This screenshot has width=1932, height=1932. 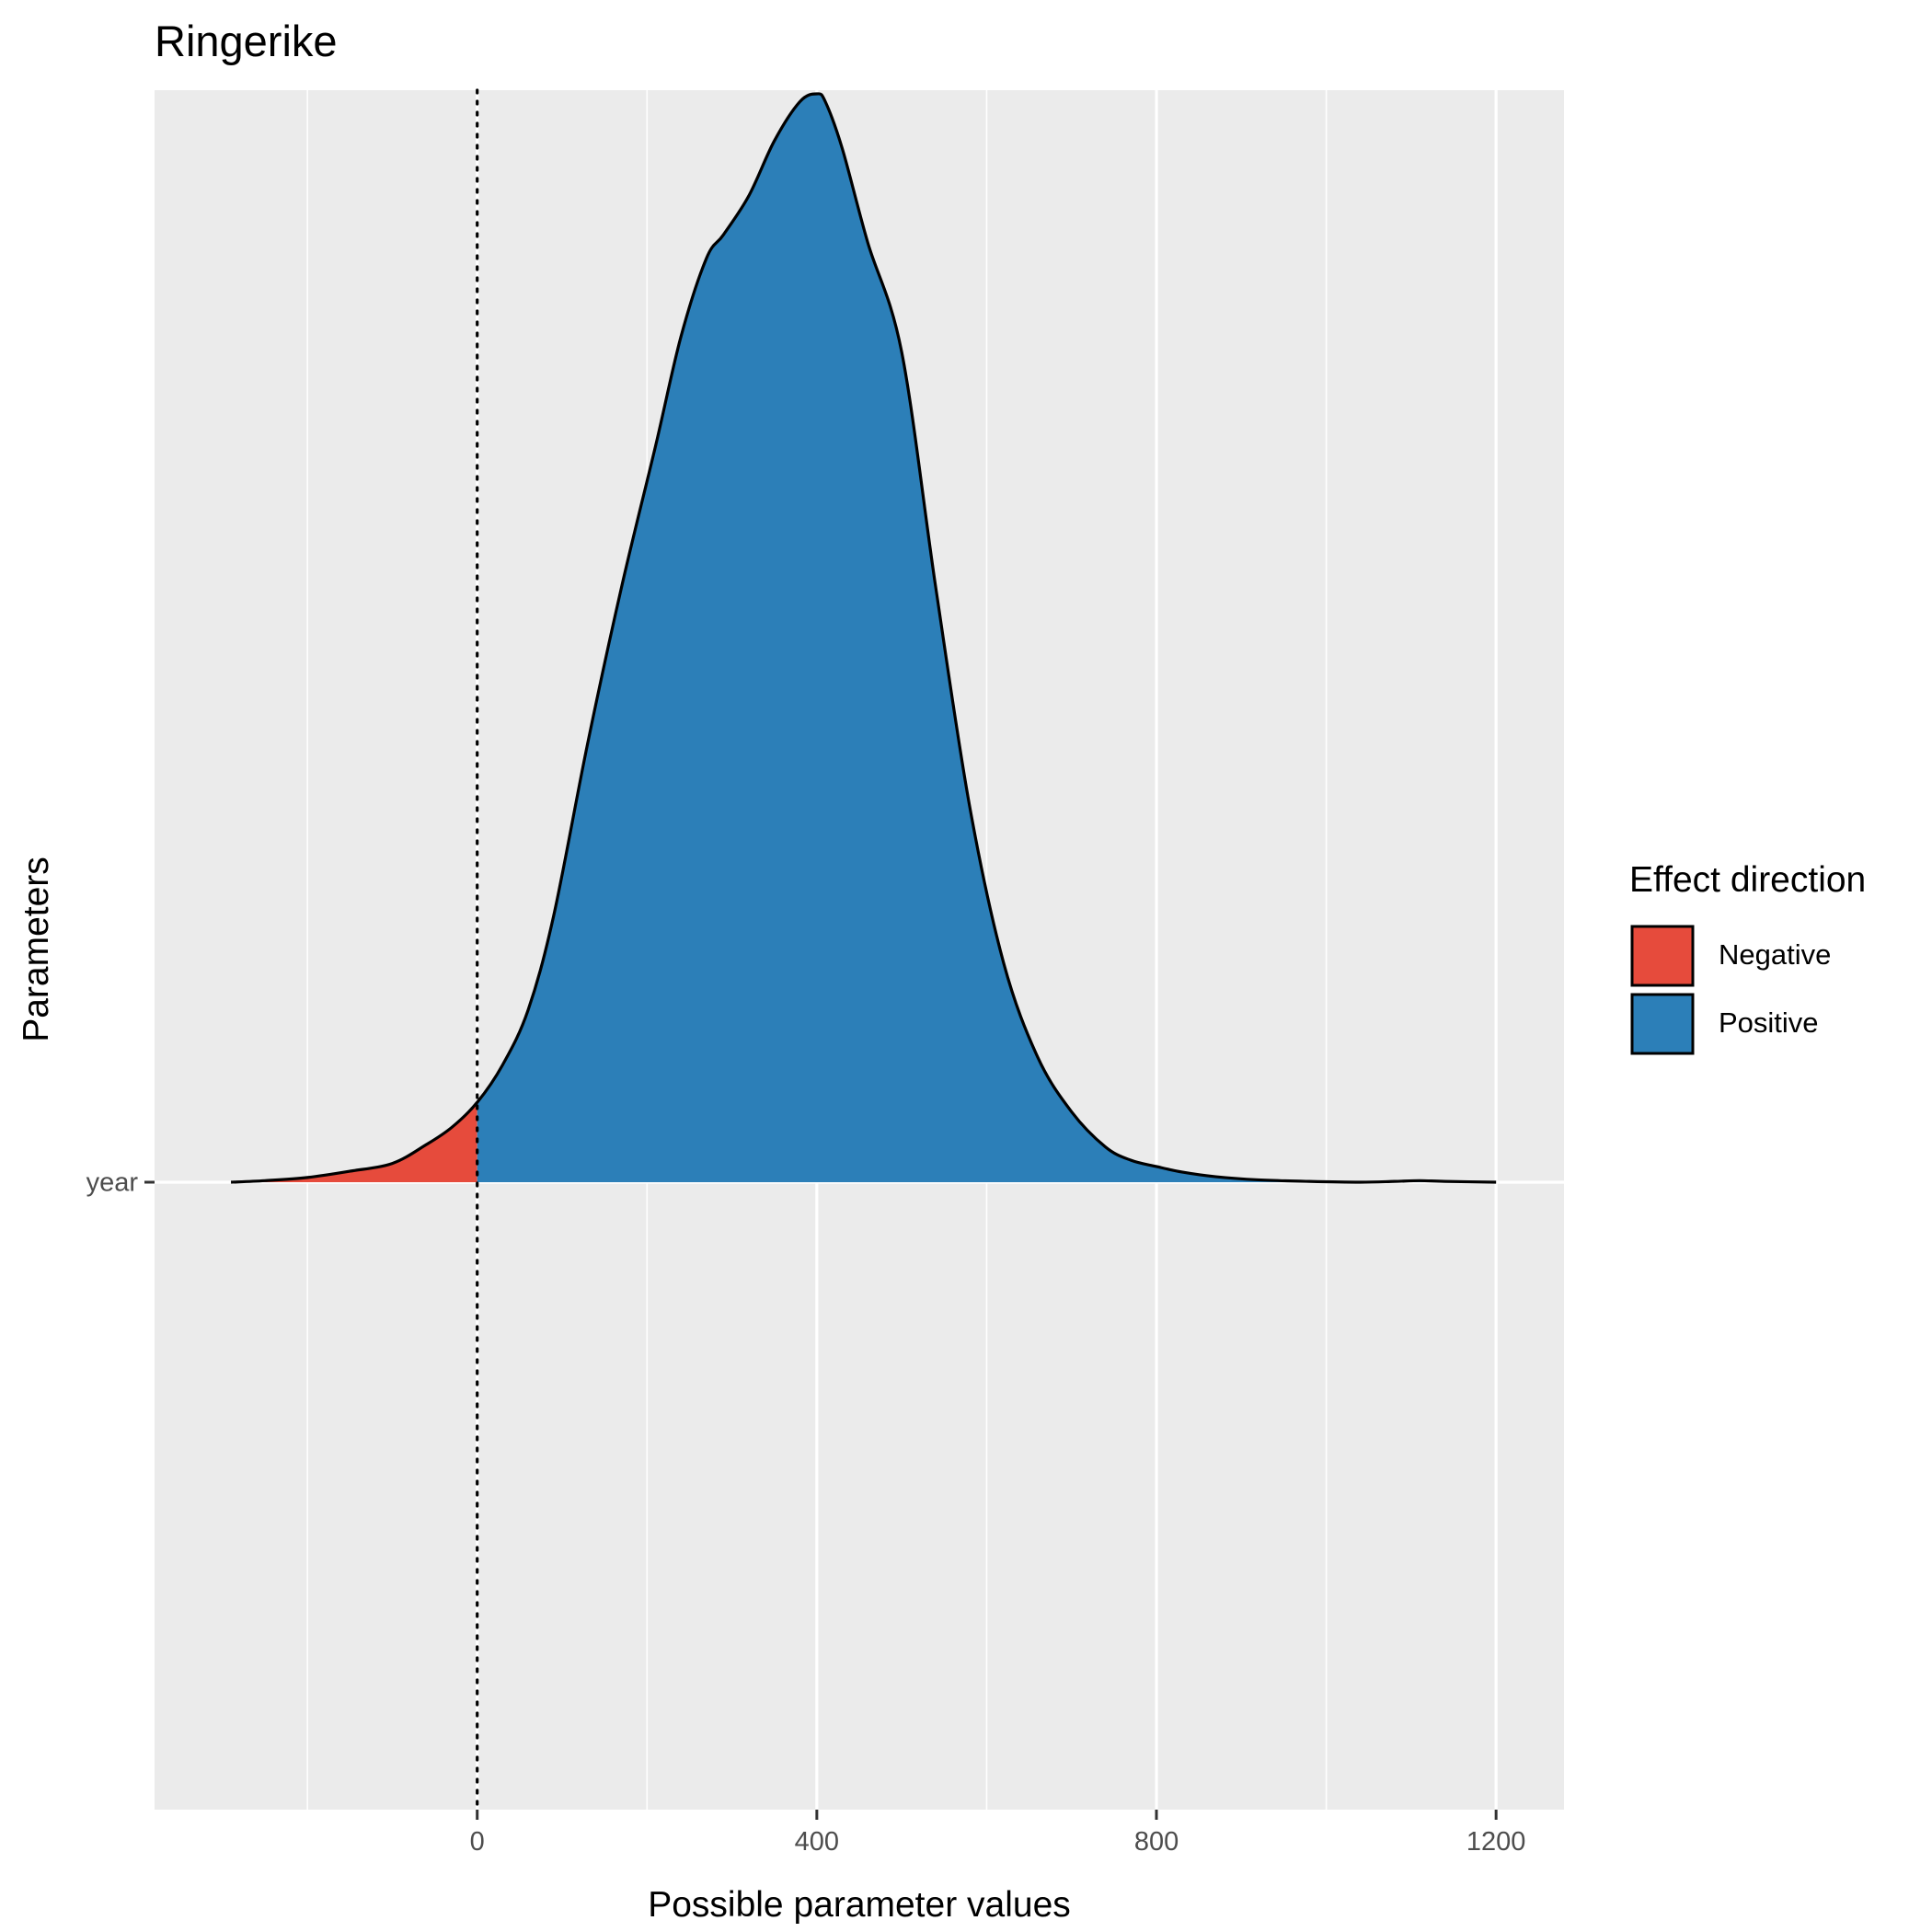 I want to click on x-axis-title: Possible parameter values, so click(x=859, y=1905).